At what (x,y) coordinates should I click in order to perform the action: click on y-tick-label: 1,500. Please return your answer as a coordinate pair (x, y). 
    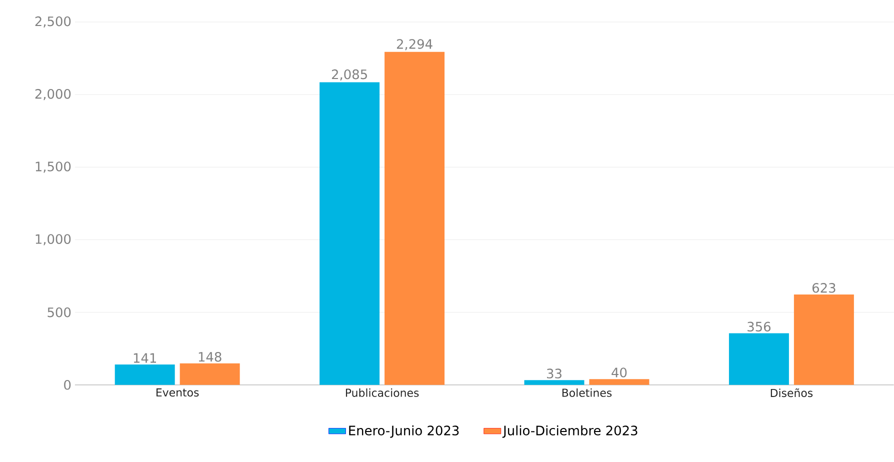
    Looking at the image, I should click on (53, 167).